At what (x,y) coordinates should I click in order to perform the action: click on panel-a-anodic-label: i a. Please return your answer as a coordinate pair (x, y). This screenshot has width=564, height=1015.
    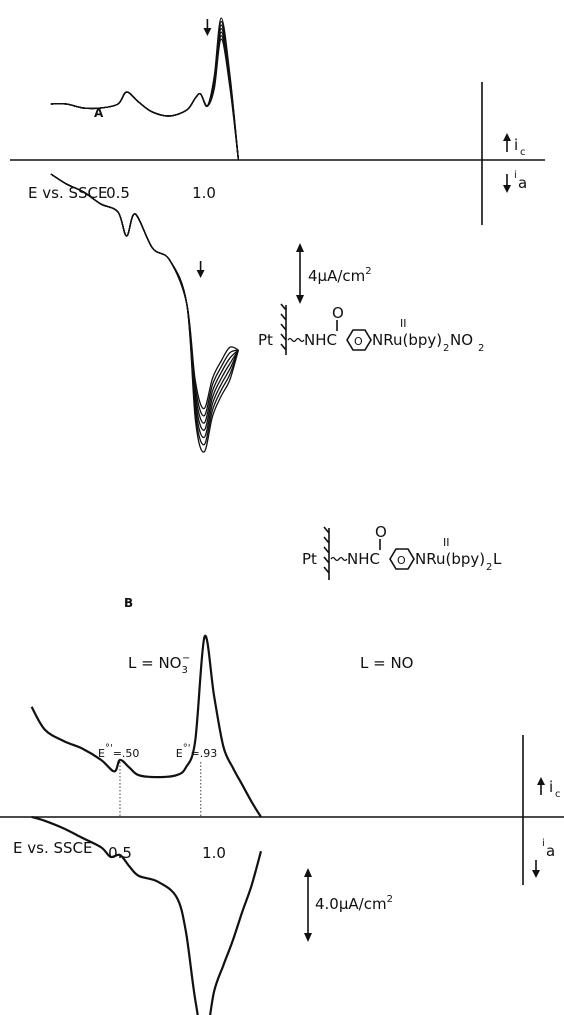
    Looking at the image, I should click on (515, 181).